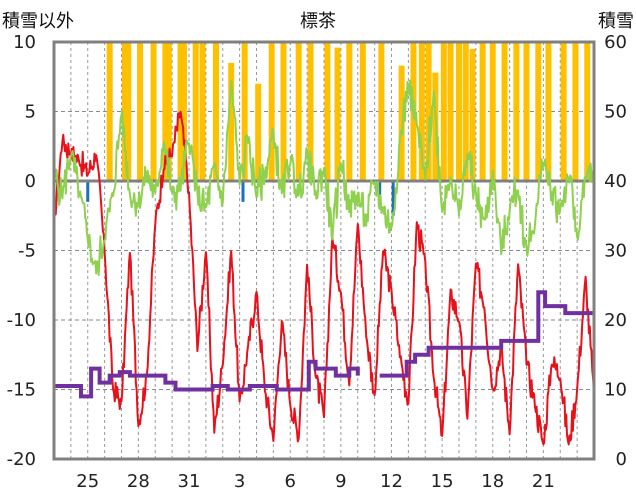  What do you see at coordinates (30, 181) in the screenshot?
I see `left-y-tick-label: 0` at bounding box center [30, 181].